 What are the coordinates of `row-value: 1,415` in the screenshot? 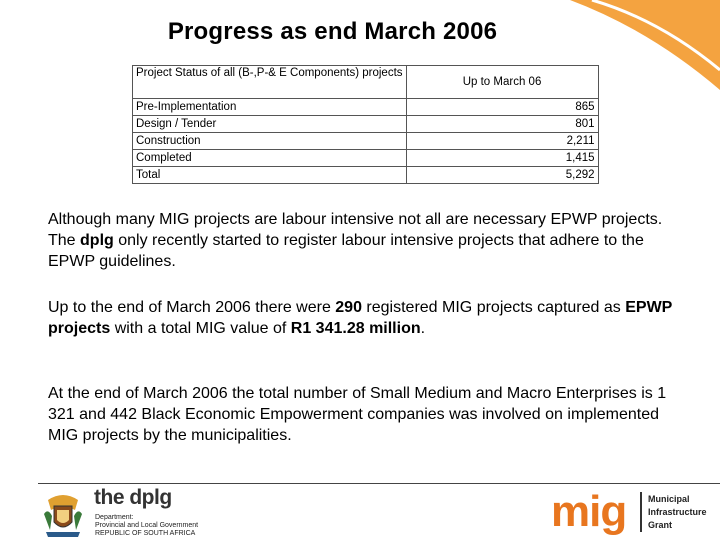 It's located at (502, 158).